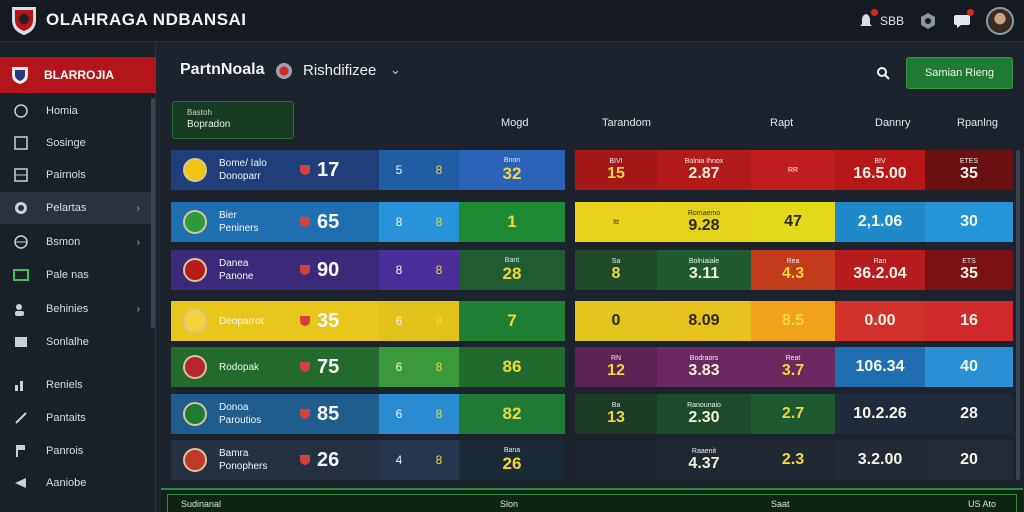 This screenshot has width=1024, height=512. Describe the element at coordinates (515, 123) in the screenshot. I see `column-header-mogd: Mogd` at that location.